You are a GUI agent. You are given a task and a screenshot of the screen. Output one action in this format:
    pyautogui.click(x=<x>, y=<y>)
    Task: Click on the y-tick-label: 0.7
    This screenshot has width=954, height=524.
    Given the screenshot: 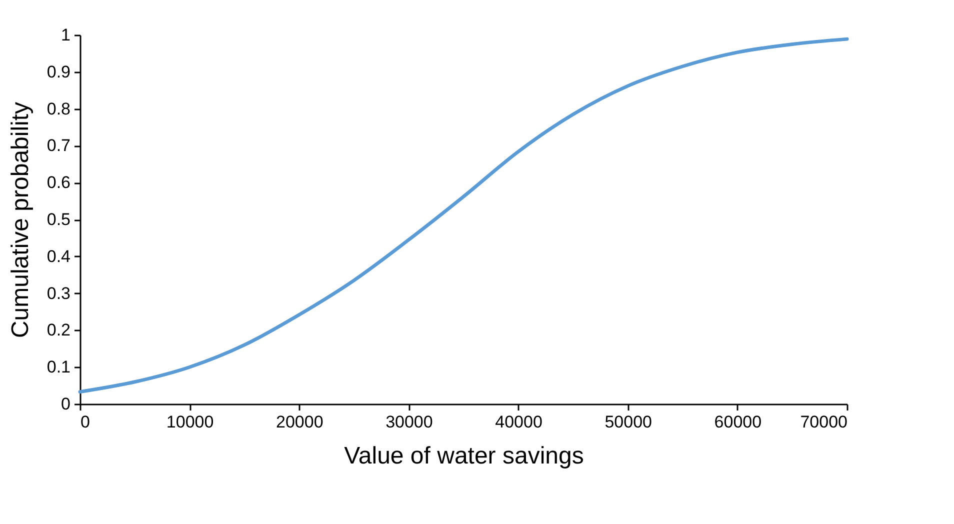 What is the action you would take?
    pyautogui.click(x=58, y=146)
    